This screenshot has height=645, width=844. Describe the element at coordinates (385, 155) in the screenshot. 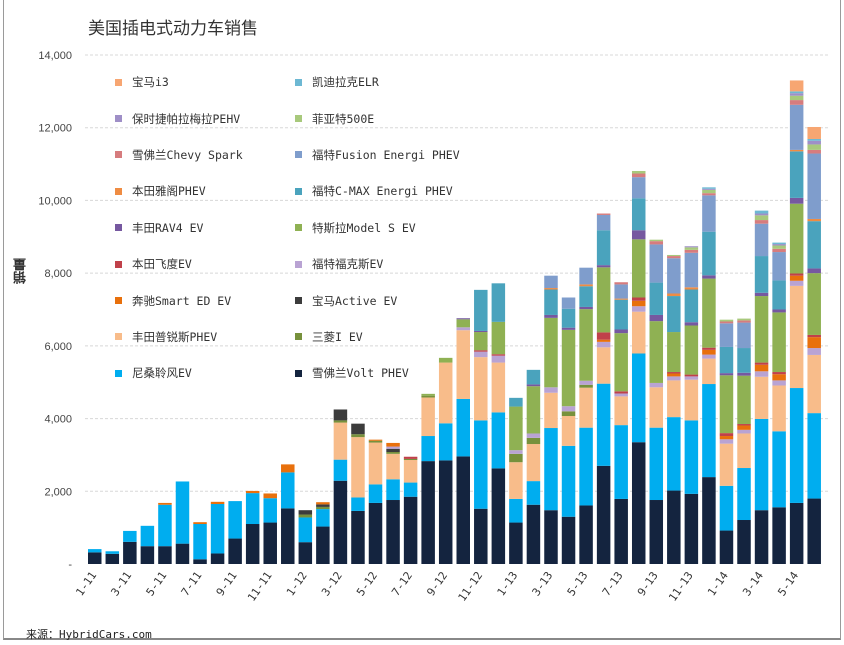

I see `legend-item: 福特Fusion Energi PHEV` at that location.